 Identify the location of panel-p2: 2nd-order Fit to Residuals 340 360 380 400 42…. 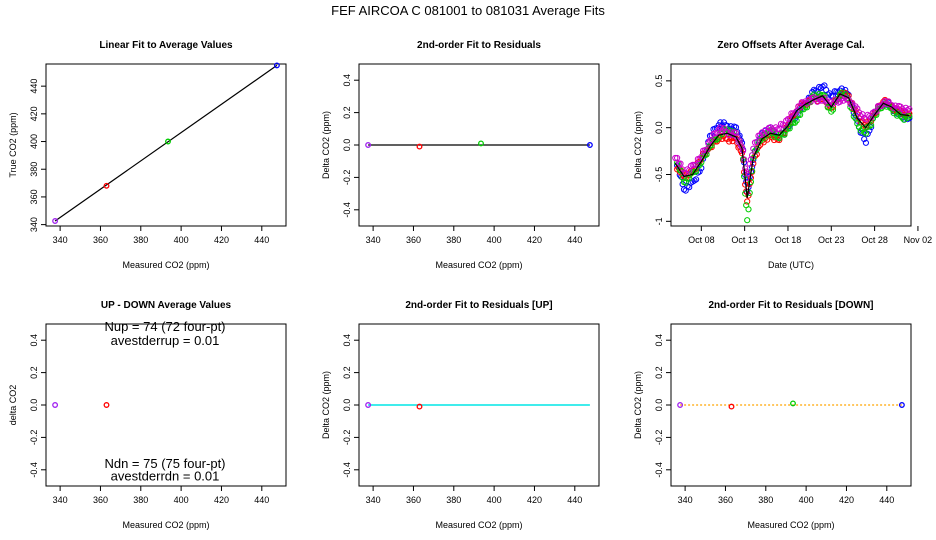
(460, 155).